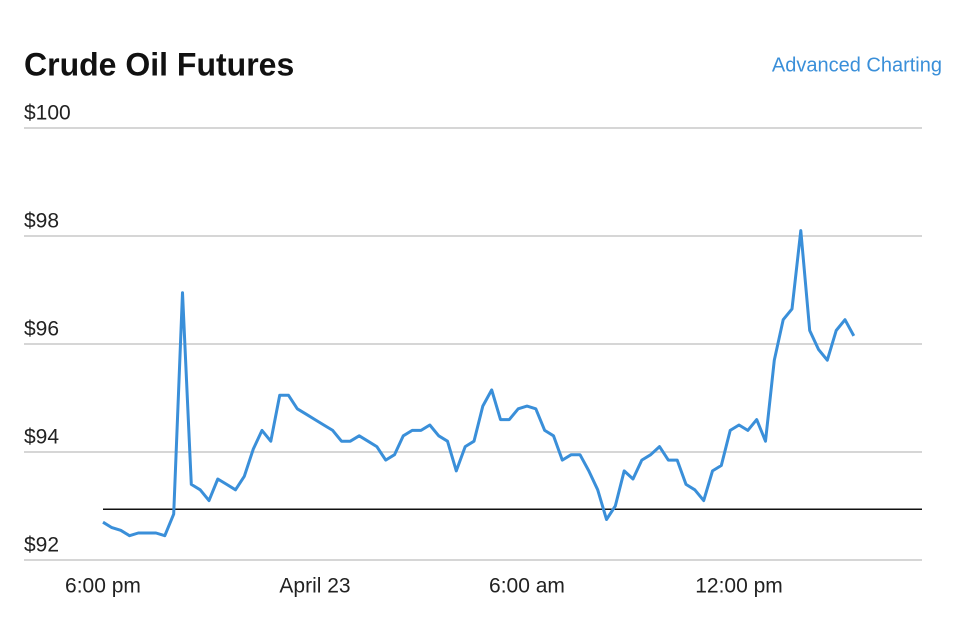 The height and width of the screenshot is (636, 968). I want to click on chart-title: Crude Oil Futures, so click(159, 64).